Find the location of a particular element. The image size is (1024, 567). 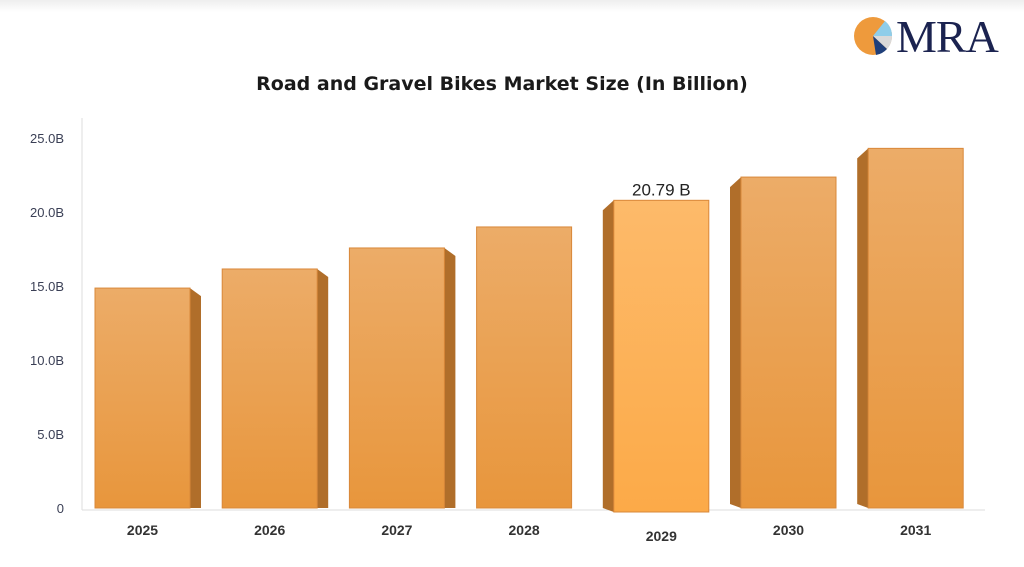

y-tick-label: 20.0B is located at coordinates (47, 212).